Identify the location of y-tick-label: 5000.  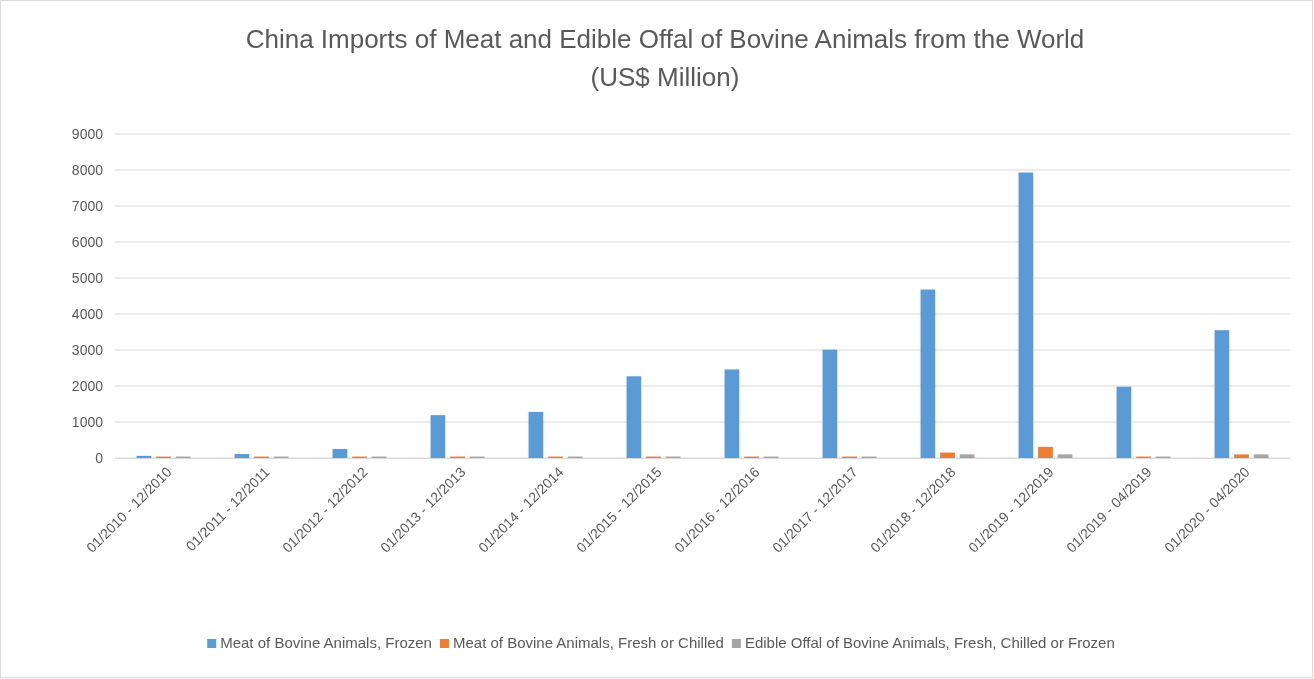
(87, 277).